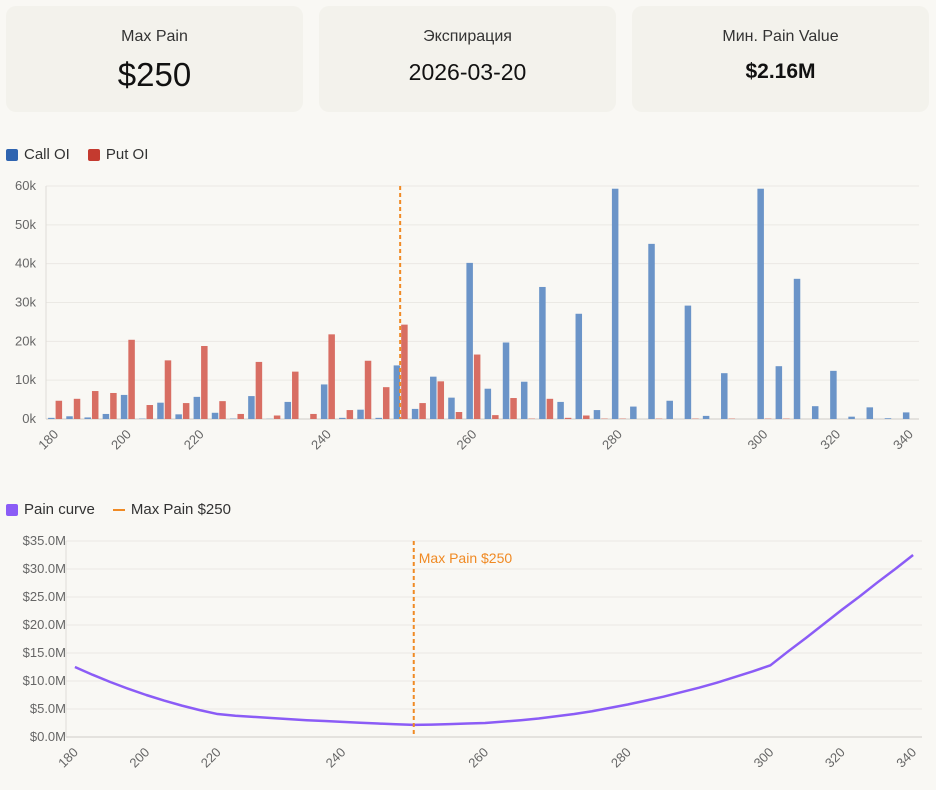 The image size is (936, 790). I want to click on x-tick-label: 320, so click(835, 758).